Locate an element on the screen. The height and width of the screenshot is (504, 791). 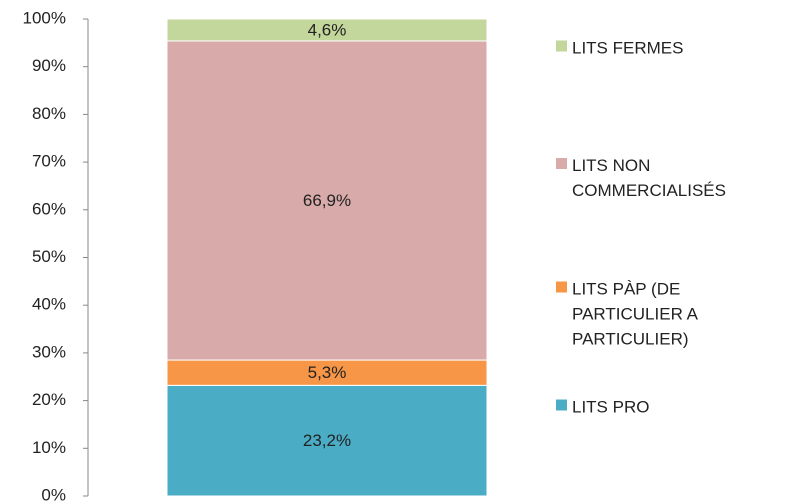
y-tick-label: 50% is located at coordinates (49, 256).